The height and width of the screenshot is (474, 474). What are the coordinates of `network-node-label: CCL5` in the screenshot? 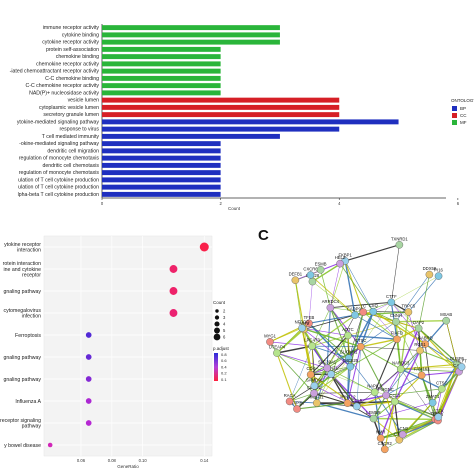 It's located at (356, 400).